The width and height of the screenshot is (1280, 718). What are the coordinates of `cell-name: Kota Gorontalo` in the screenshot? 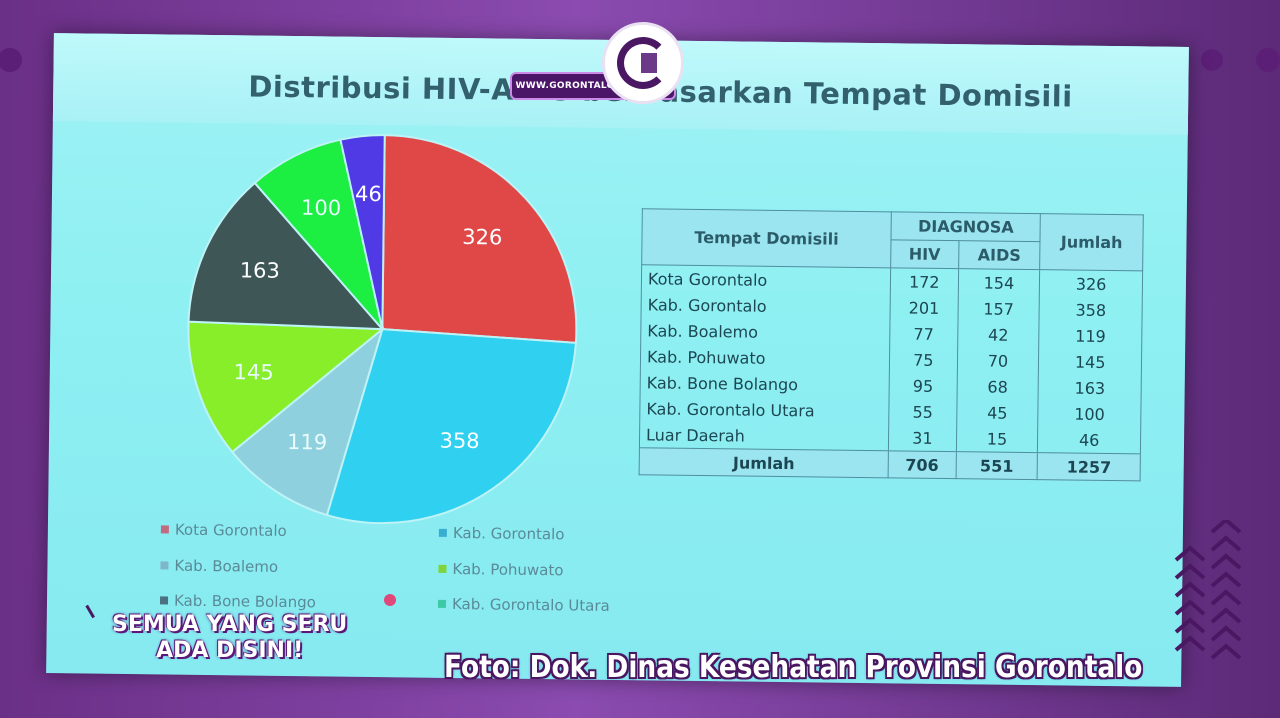 It's located at (766, 279).